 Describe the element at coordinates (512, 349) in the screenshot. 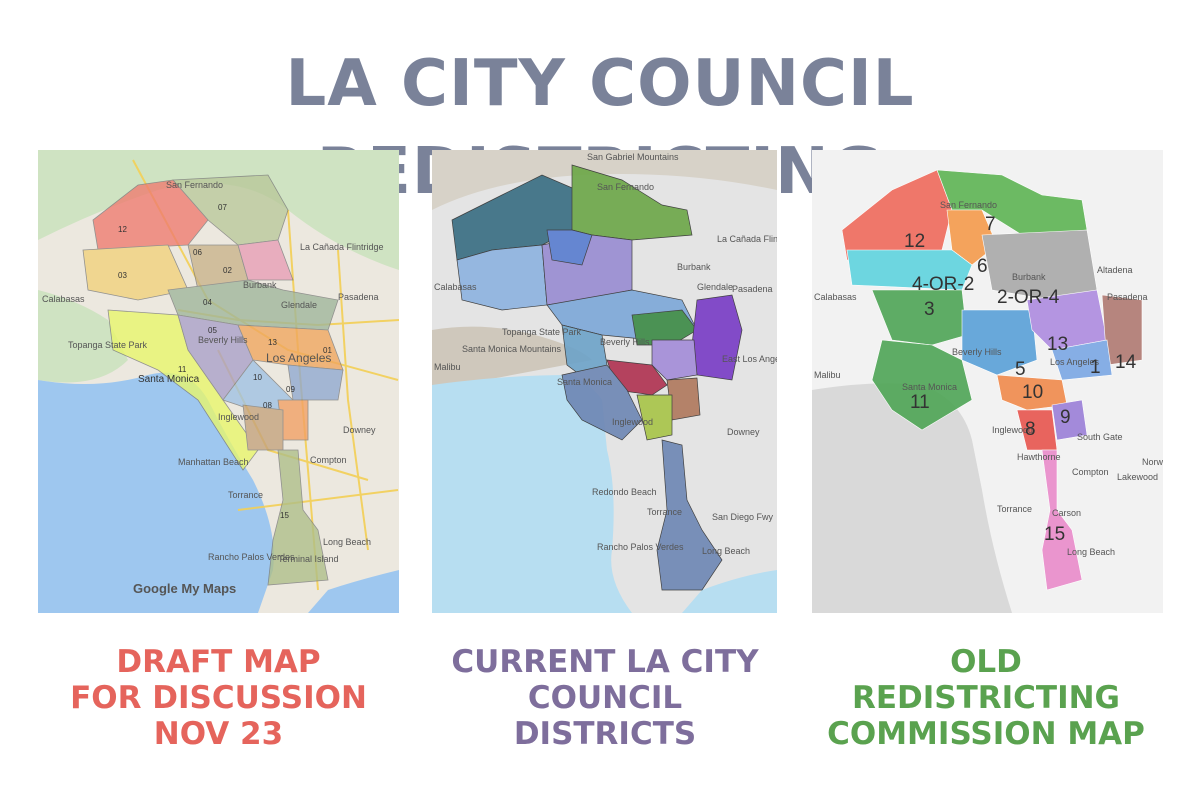

I see `map2-place: Santa Monica Mountains` at that location.